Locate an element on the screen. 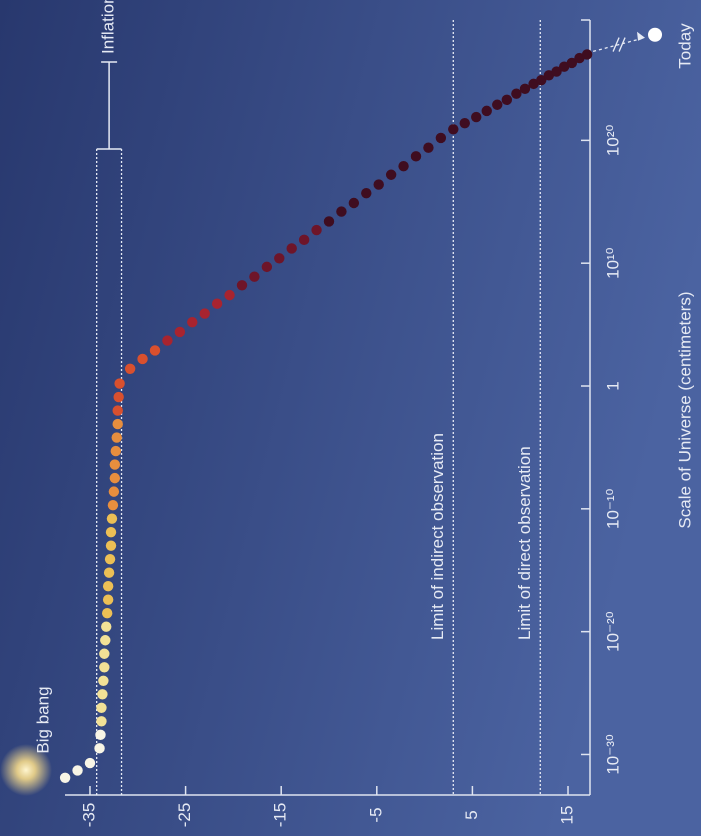  y-tick-label: 10¹⁰ is located at coordinates (612, 263).